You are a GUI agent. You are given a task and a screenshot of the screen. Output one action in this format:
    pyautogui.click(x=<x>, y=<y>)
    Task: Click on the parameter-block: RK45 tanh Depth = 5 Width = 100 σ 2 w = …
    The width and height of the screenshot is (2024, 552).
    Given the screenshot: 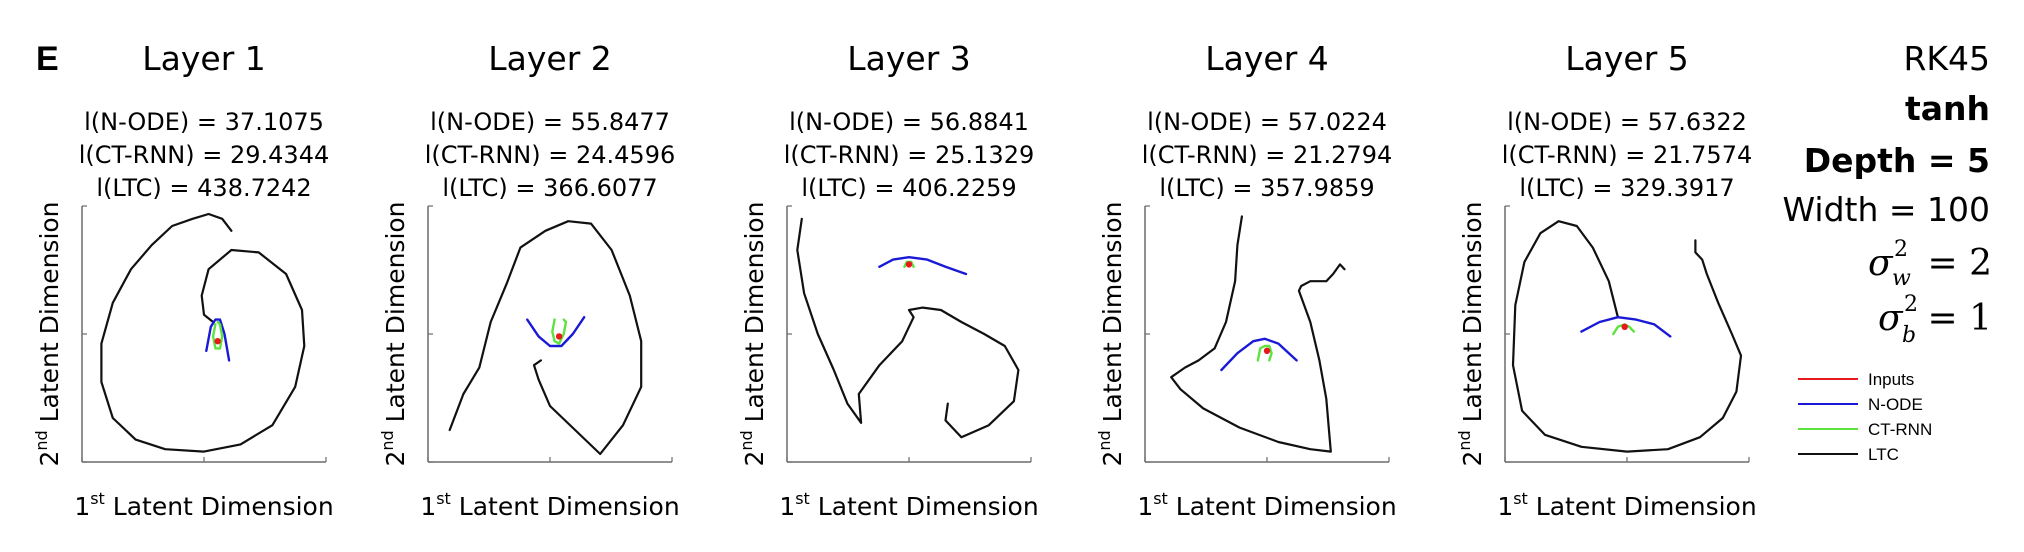 What is the action you would take?
    pyautogui.click(x=1888, y=193)
    